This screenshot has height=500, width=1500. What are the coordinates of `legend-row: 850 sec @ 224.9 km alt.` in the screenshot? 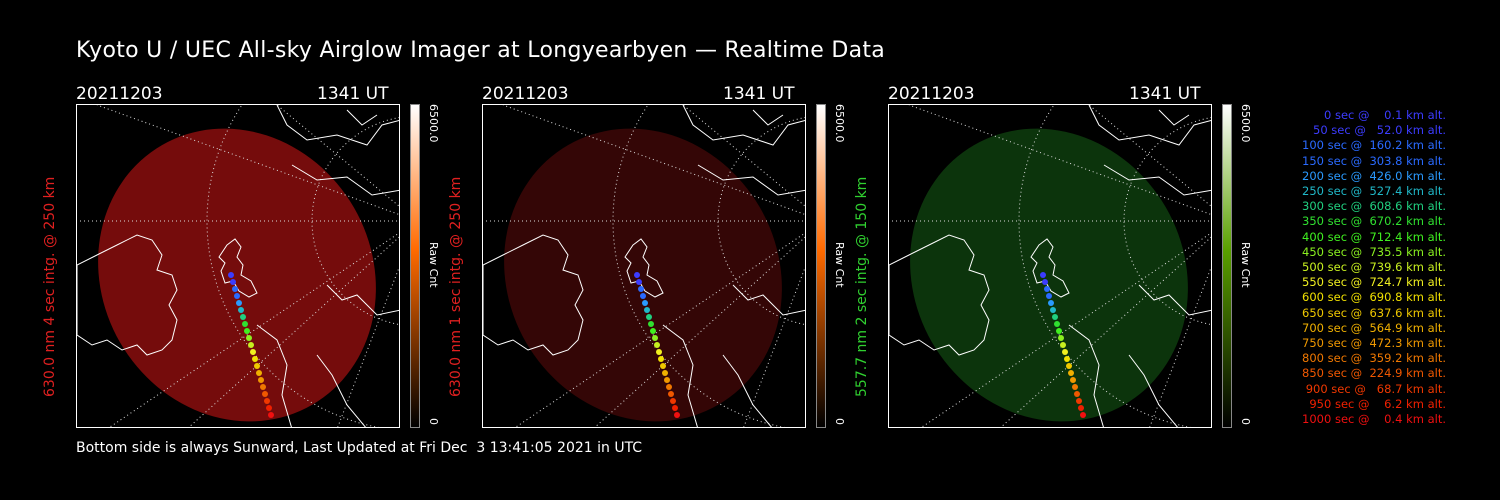 It's located at (1374, 373).